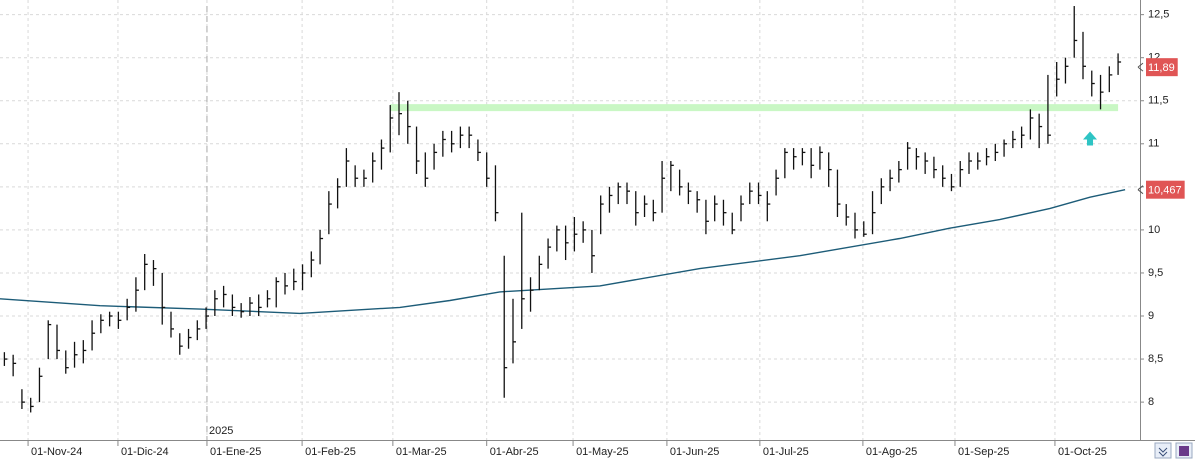 This screenshot has width=1195, height=461. Describe the element at coordinates (786, 452) in the screenshot. I see `x-tick-label: 01-Jul-25` at that location.